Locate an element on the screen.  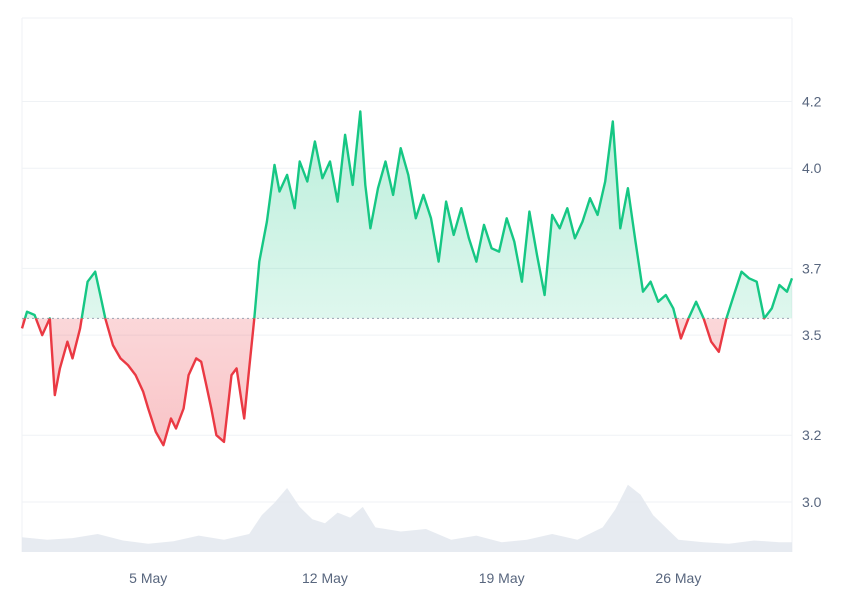
y-tick-label-0: 3.0 is located at coordinates (812, 502).